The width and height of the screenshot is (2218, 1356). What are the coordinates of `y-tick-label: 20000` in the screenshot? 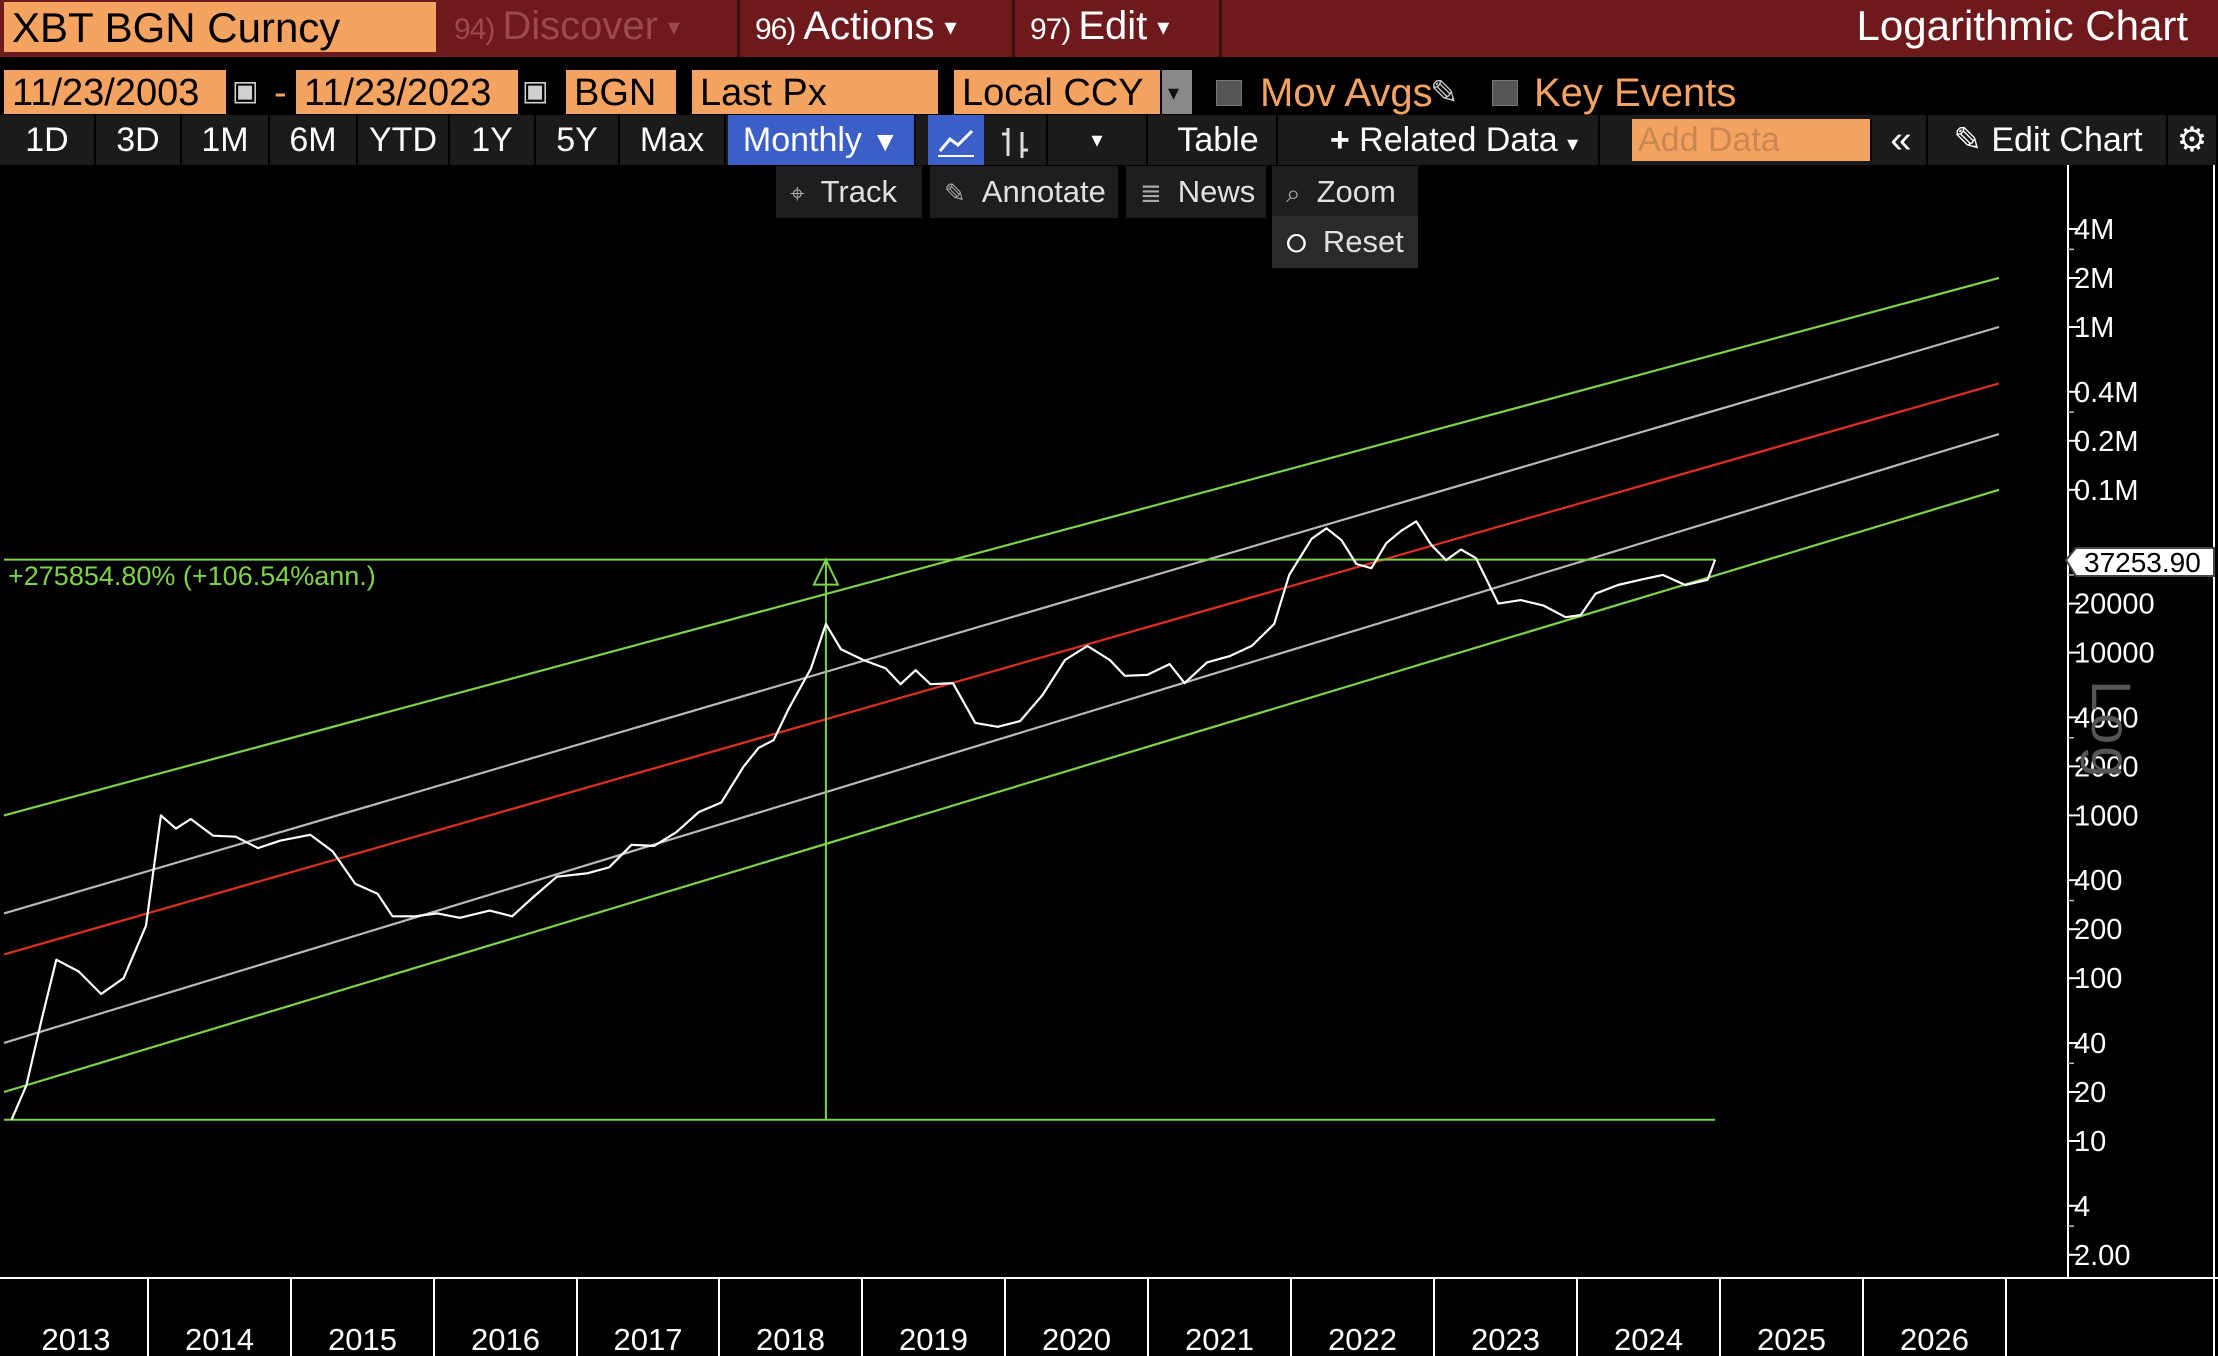 It's located at (2114, 605).